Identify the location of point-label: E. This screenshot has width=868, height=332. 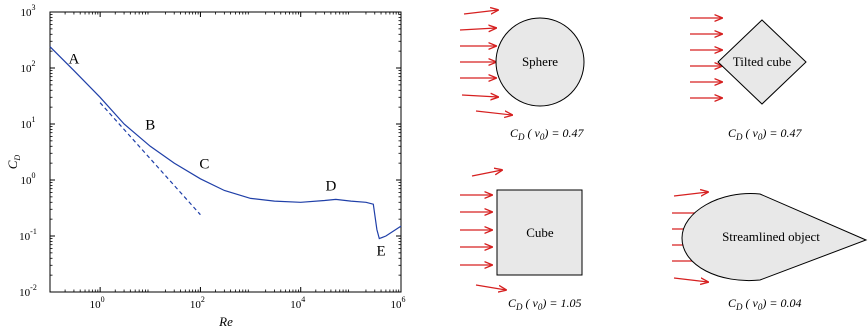
(380, 251).